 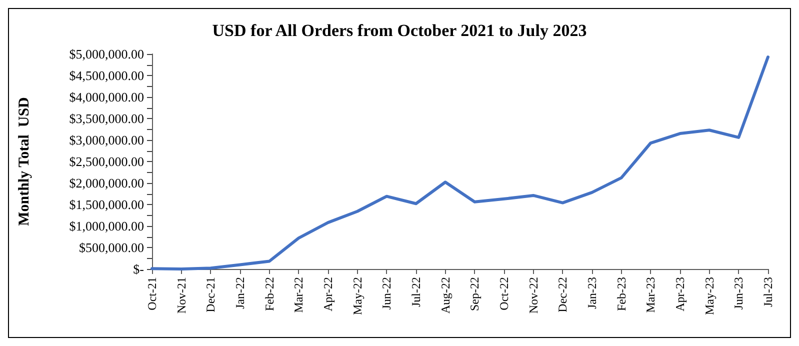 I want to click on y-tick-label: $4,000,000.00, so click(x=106, y=97).